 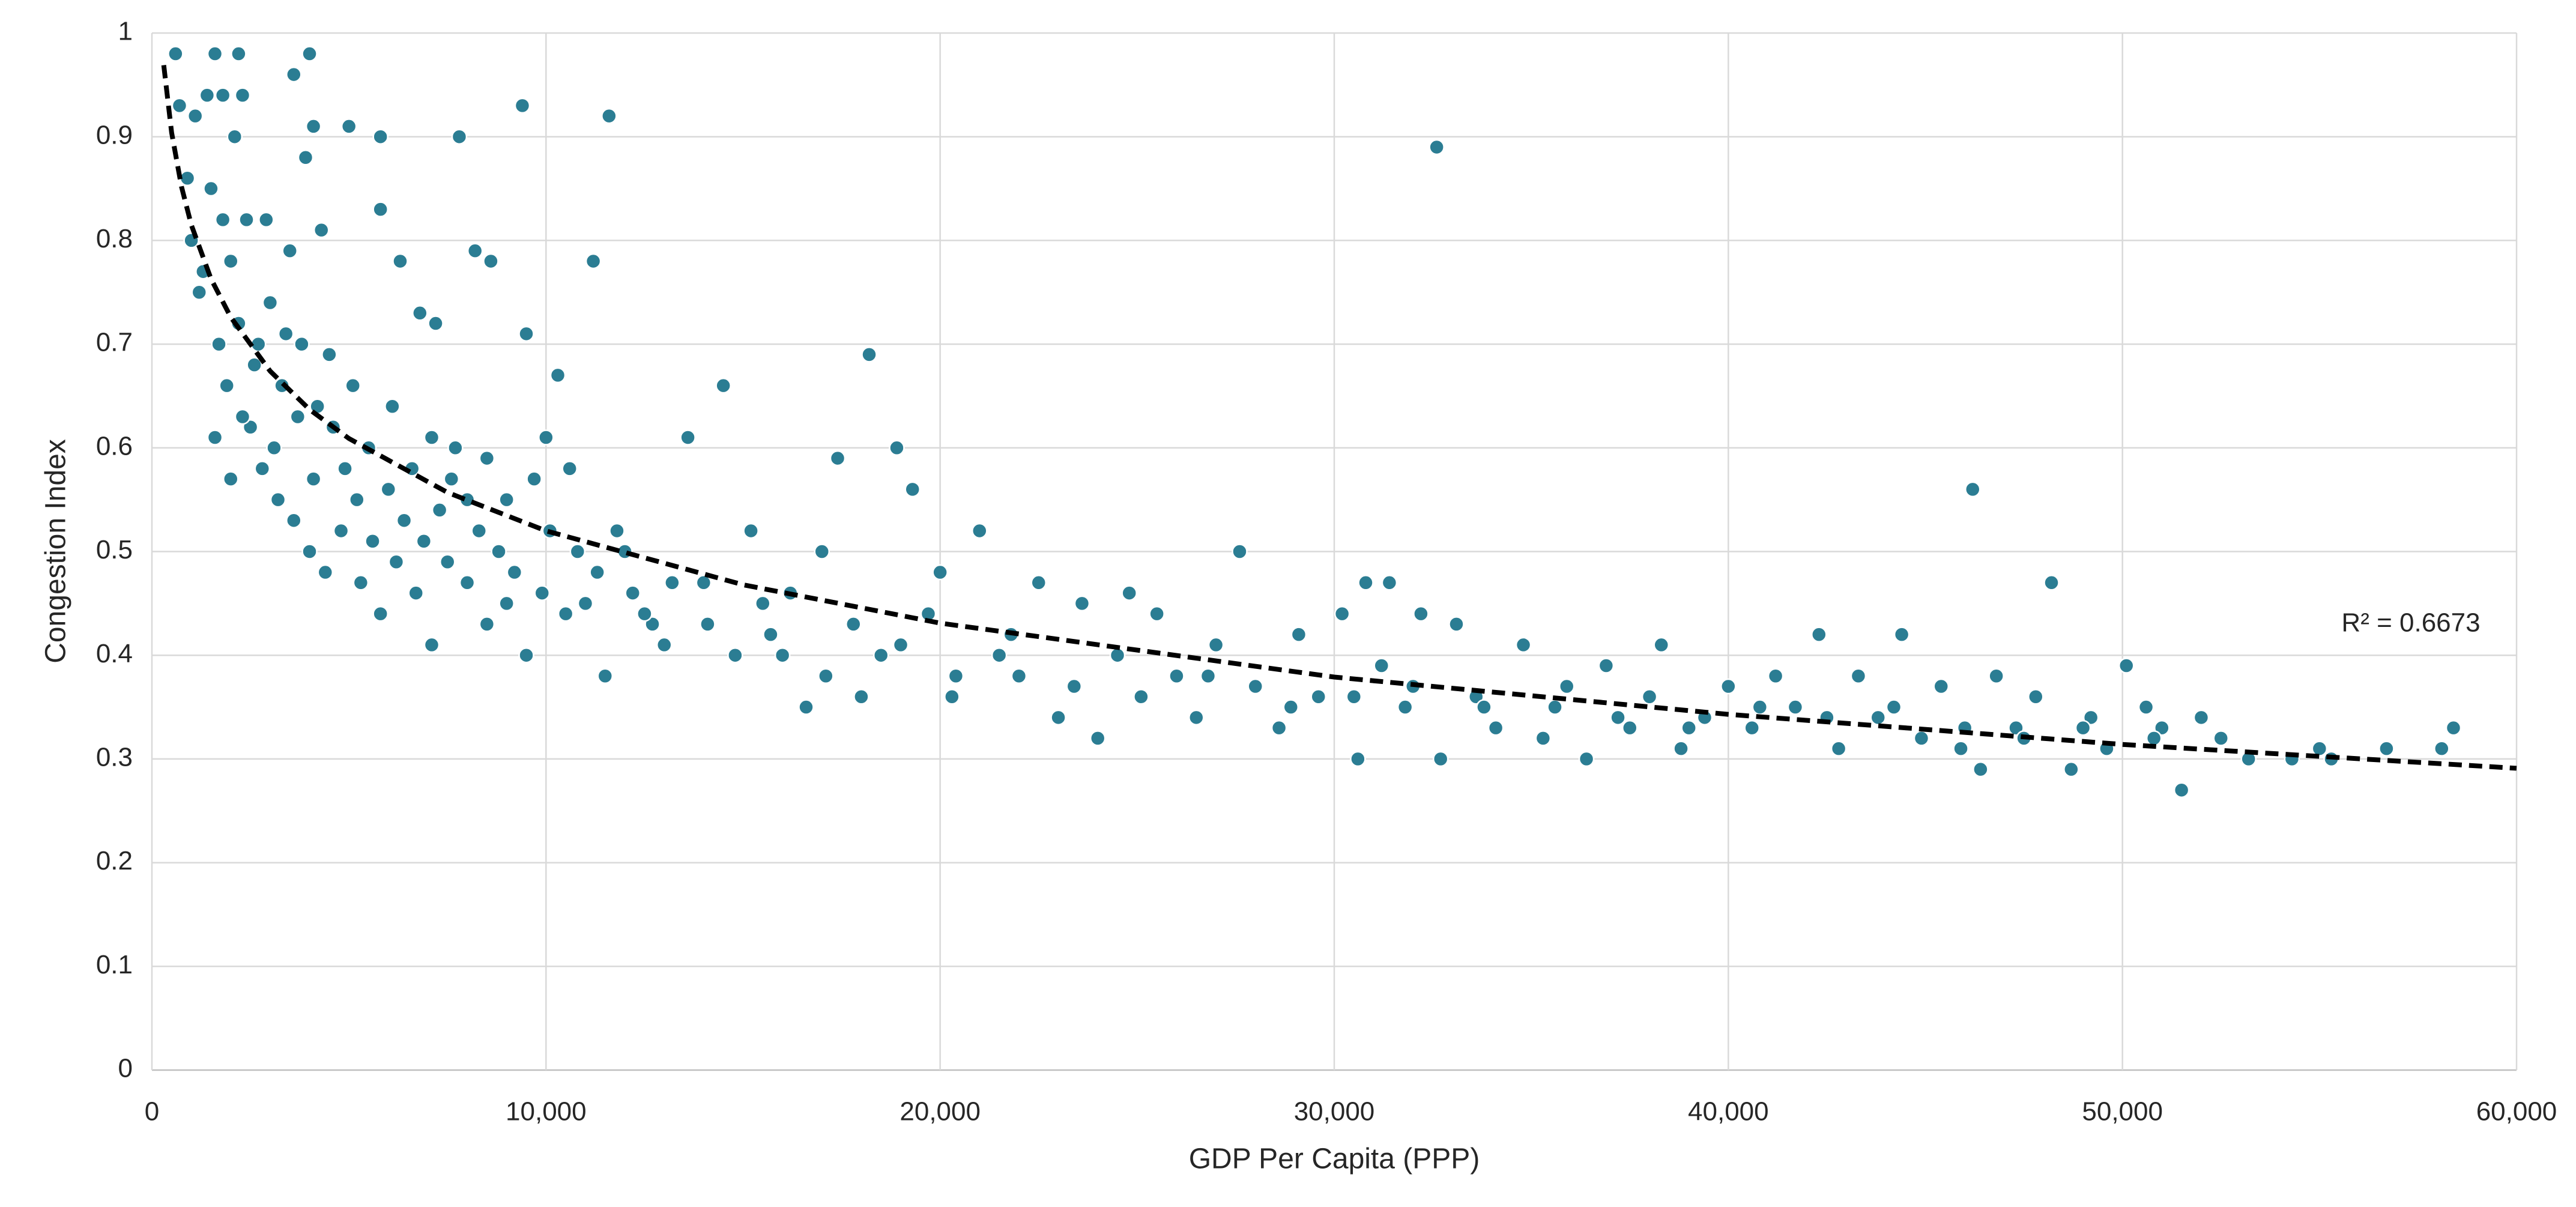 What do you see at coordinates (115, 861) in the screenshot?
I see `y-tick-label: 0.2` at bounding box center [115, 861].